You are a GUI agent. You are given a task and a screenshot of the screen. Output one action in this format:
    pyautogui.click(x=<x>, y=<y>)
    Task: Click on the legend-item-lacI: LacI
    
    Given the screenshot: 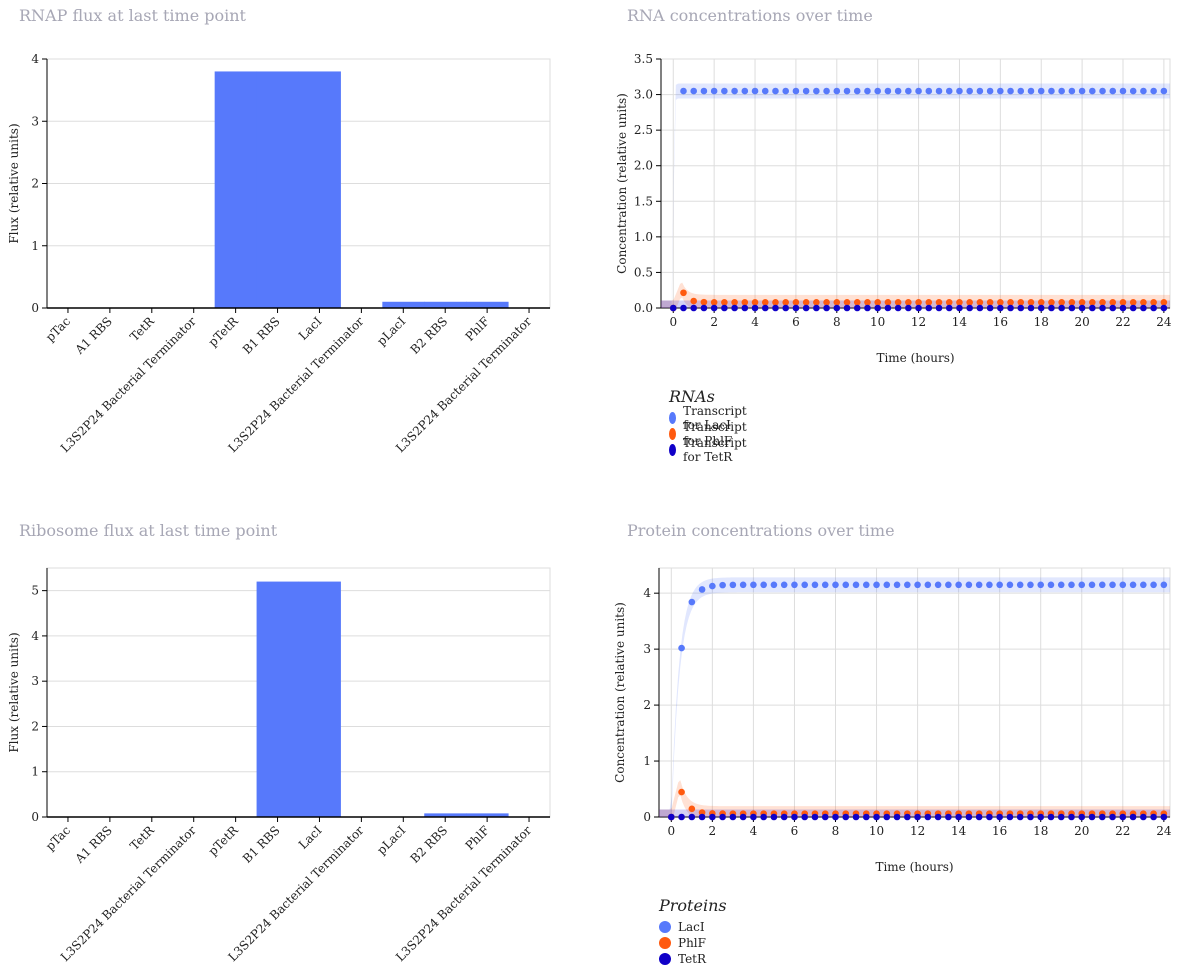 What is the action you would take?
    pyautogui.click(x=693, y=927)
    